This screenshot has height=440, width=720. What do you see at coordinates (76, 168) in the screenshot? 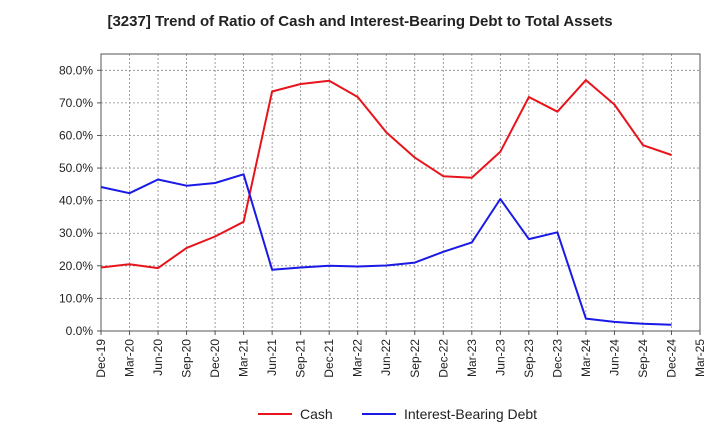
I see `y-tick-label: 50.0%` at bounding box center [76, 168].